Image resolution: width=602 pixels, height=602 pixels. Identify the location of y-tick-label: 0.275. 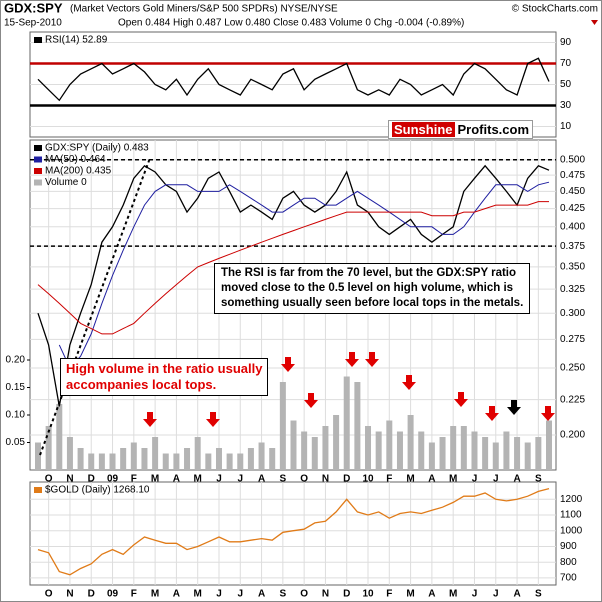
(572, 339).